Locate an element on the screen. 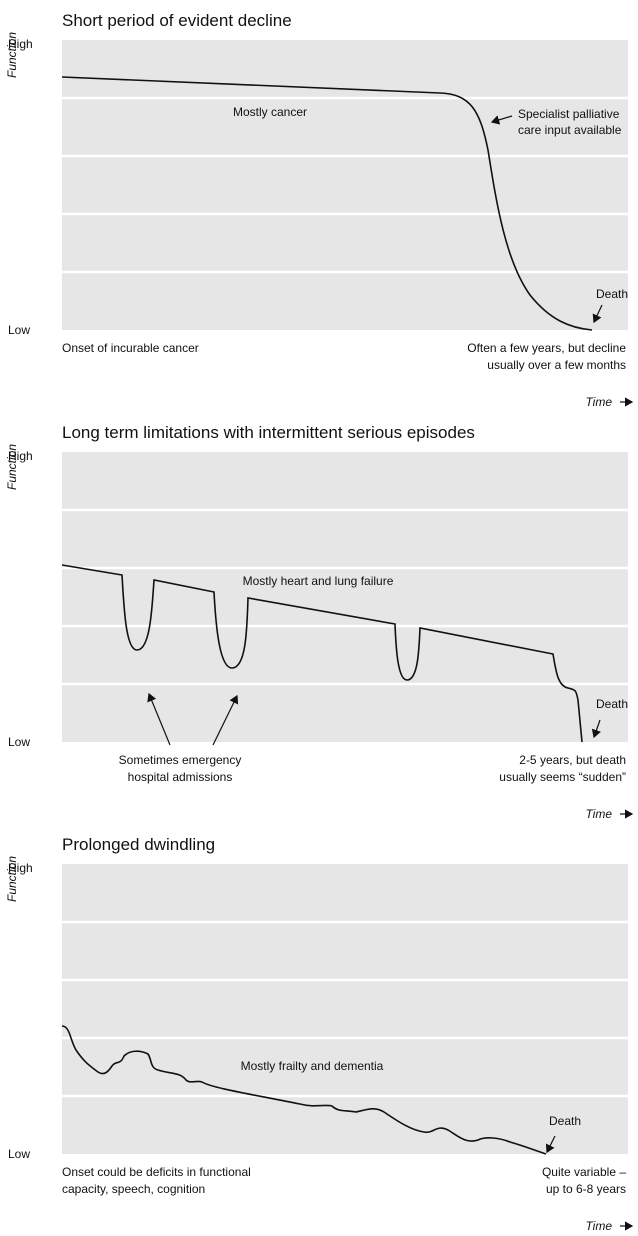  right-note: 2-5 years, but death is located at coordinates (572, 760).